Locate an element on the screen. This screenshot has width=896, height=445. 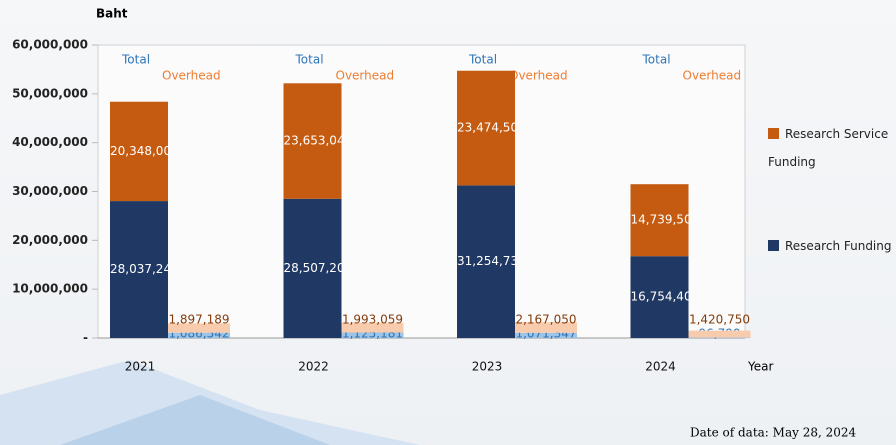
y-tick-label: 10,000,000 is located at coordinates (50, 289).